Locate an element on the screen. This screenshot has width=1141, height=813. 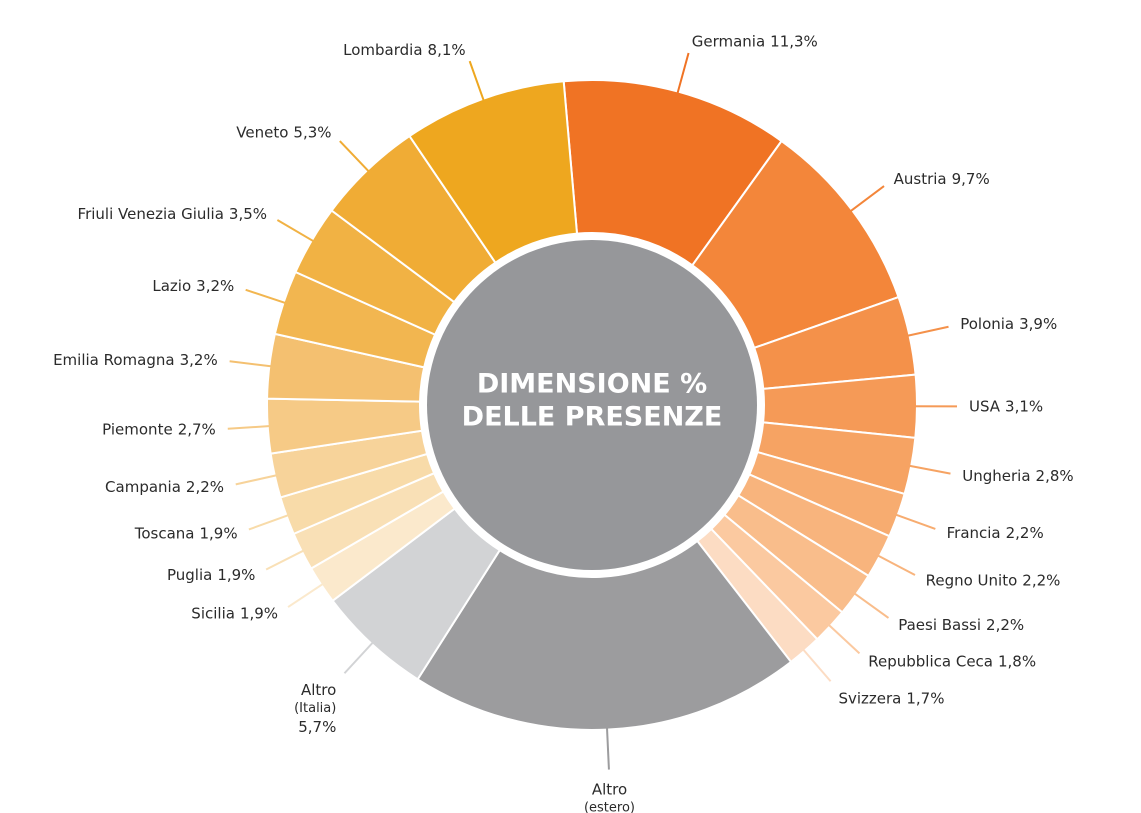
category-name: Paesi Bassi is located at coordinates (939, 624).